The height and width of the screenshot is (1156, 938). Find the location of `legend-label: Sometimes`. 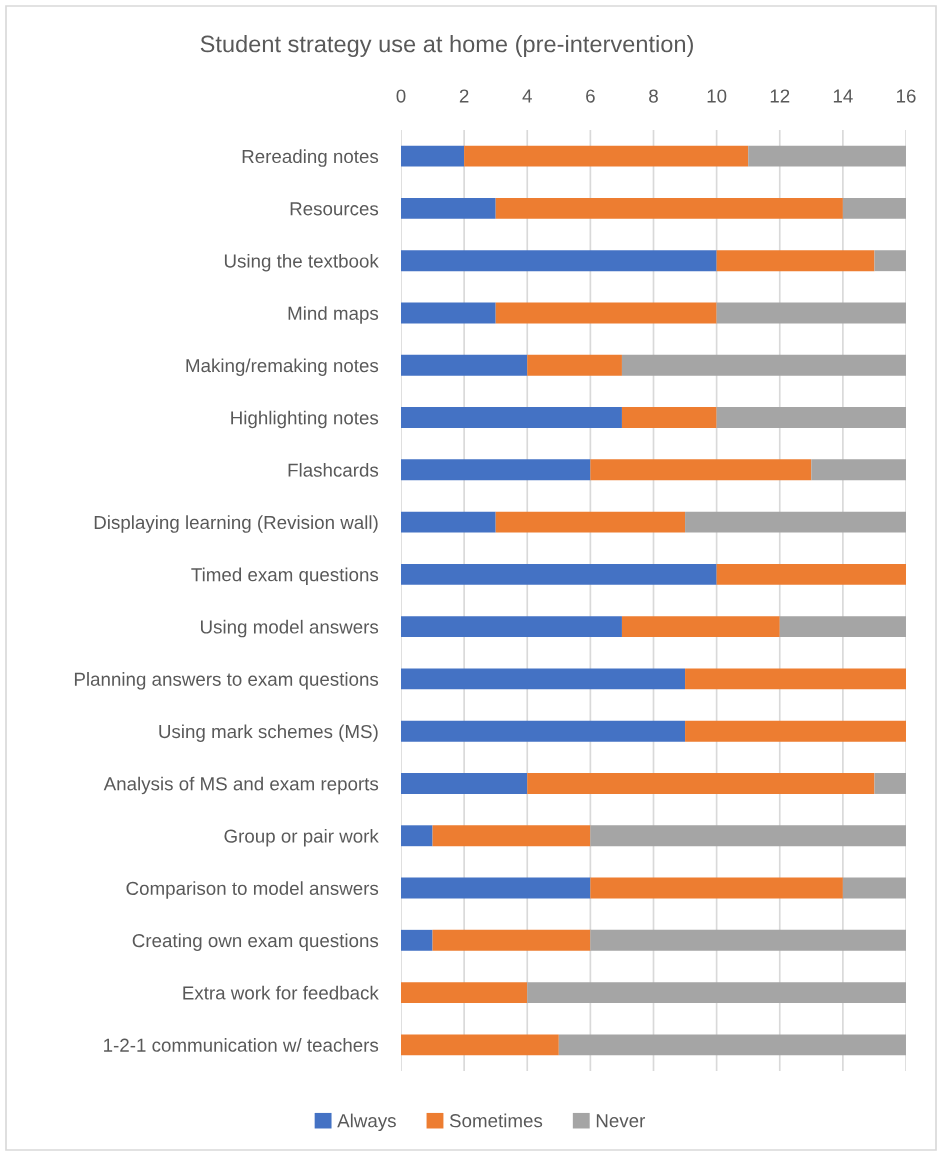

legend-label: Sometimes is located at coordinates (496, 1120).